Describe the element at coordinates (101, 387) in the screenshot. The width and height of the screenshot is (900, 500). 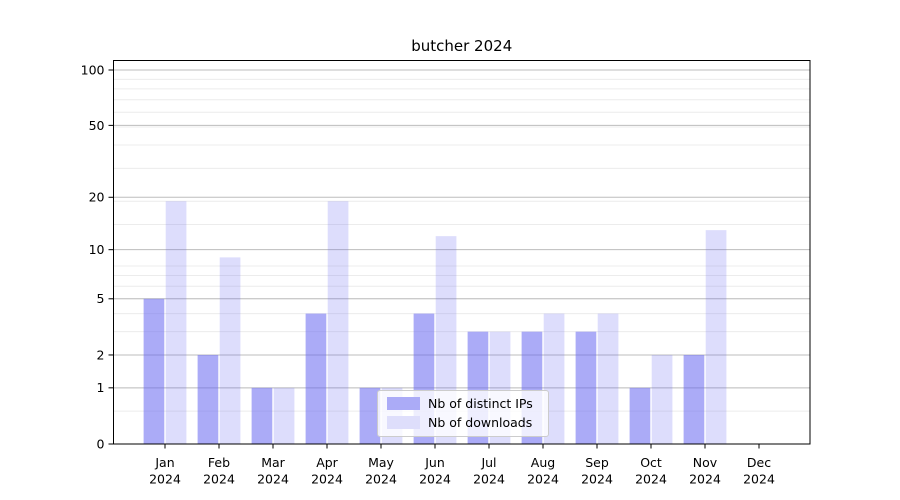
I see `y-tick-label-1: 1` at that location.